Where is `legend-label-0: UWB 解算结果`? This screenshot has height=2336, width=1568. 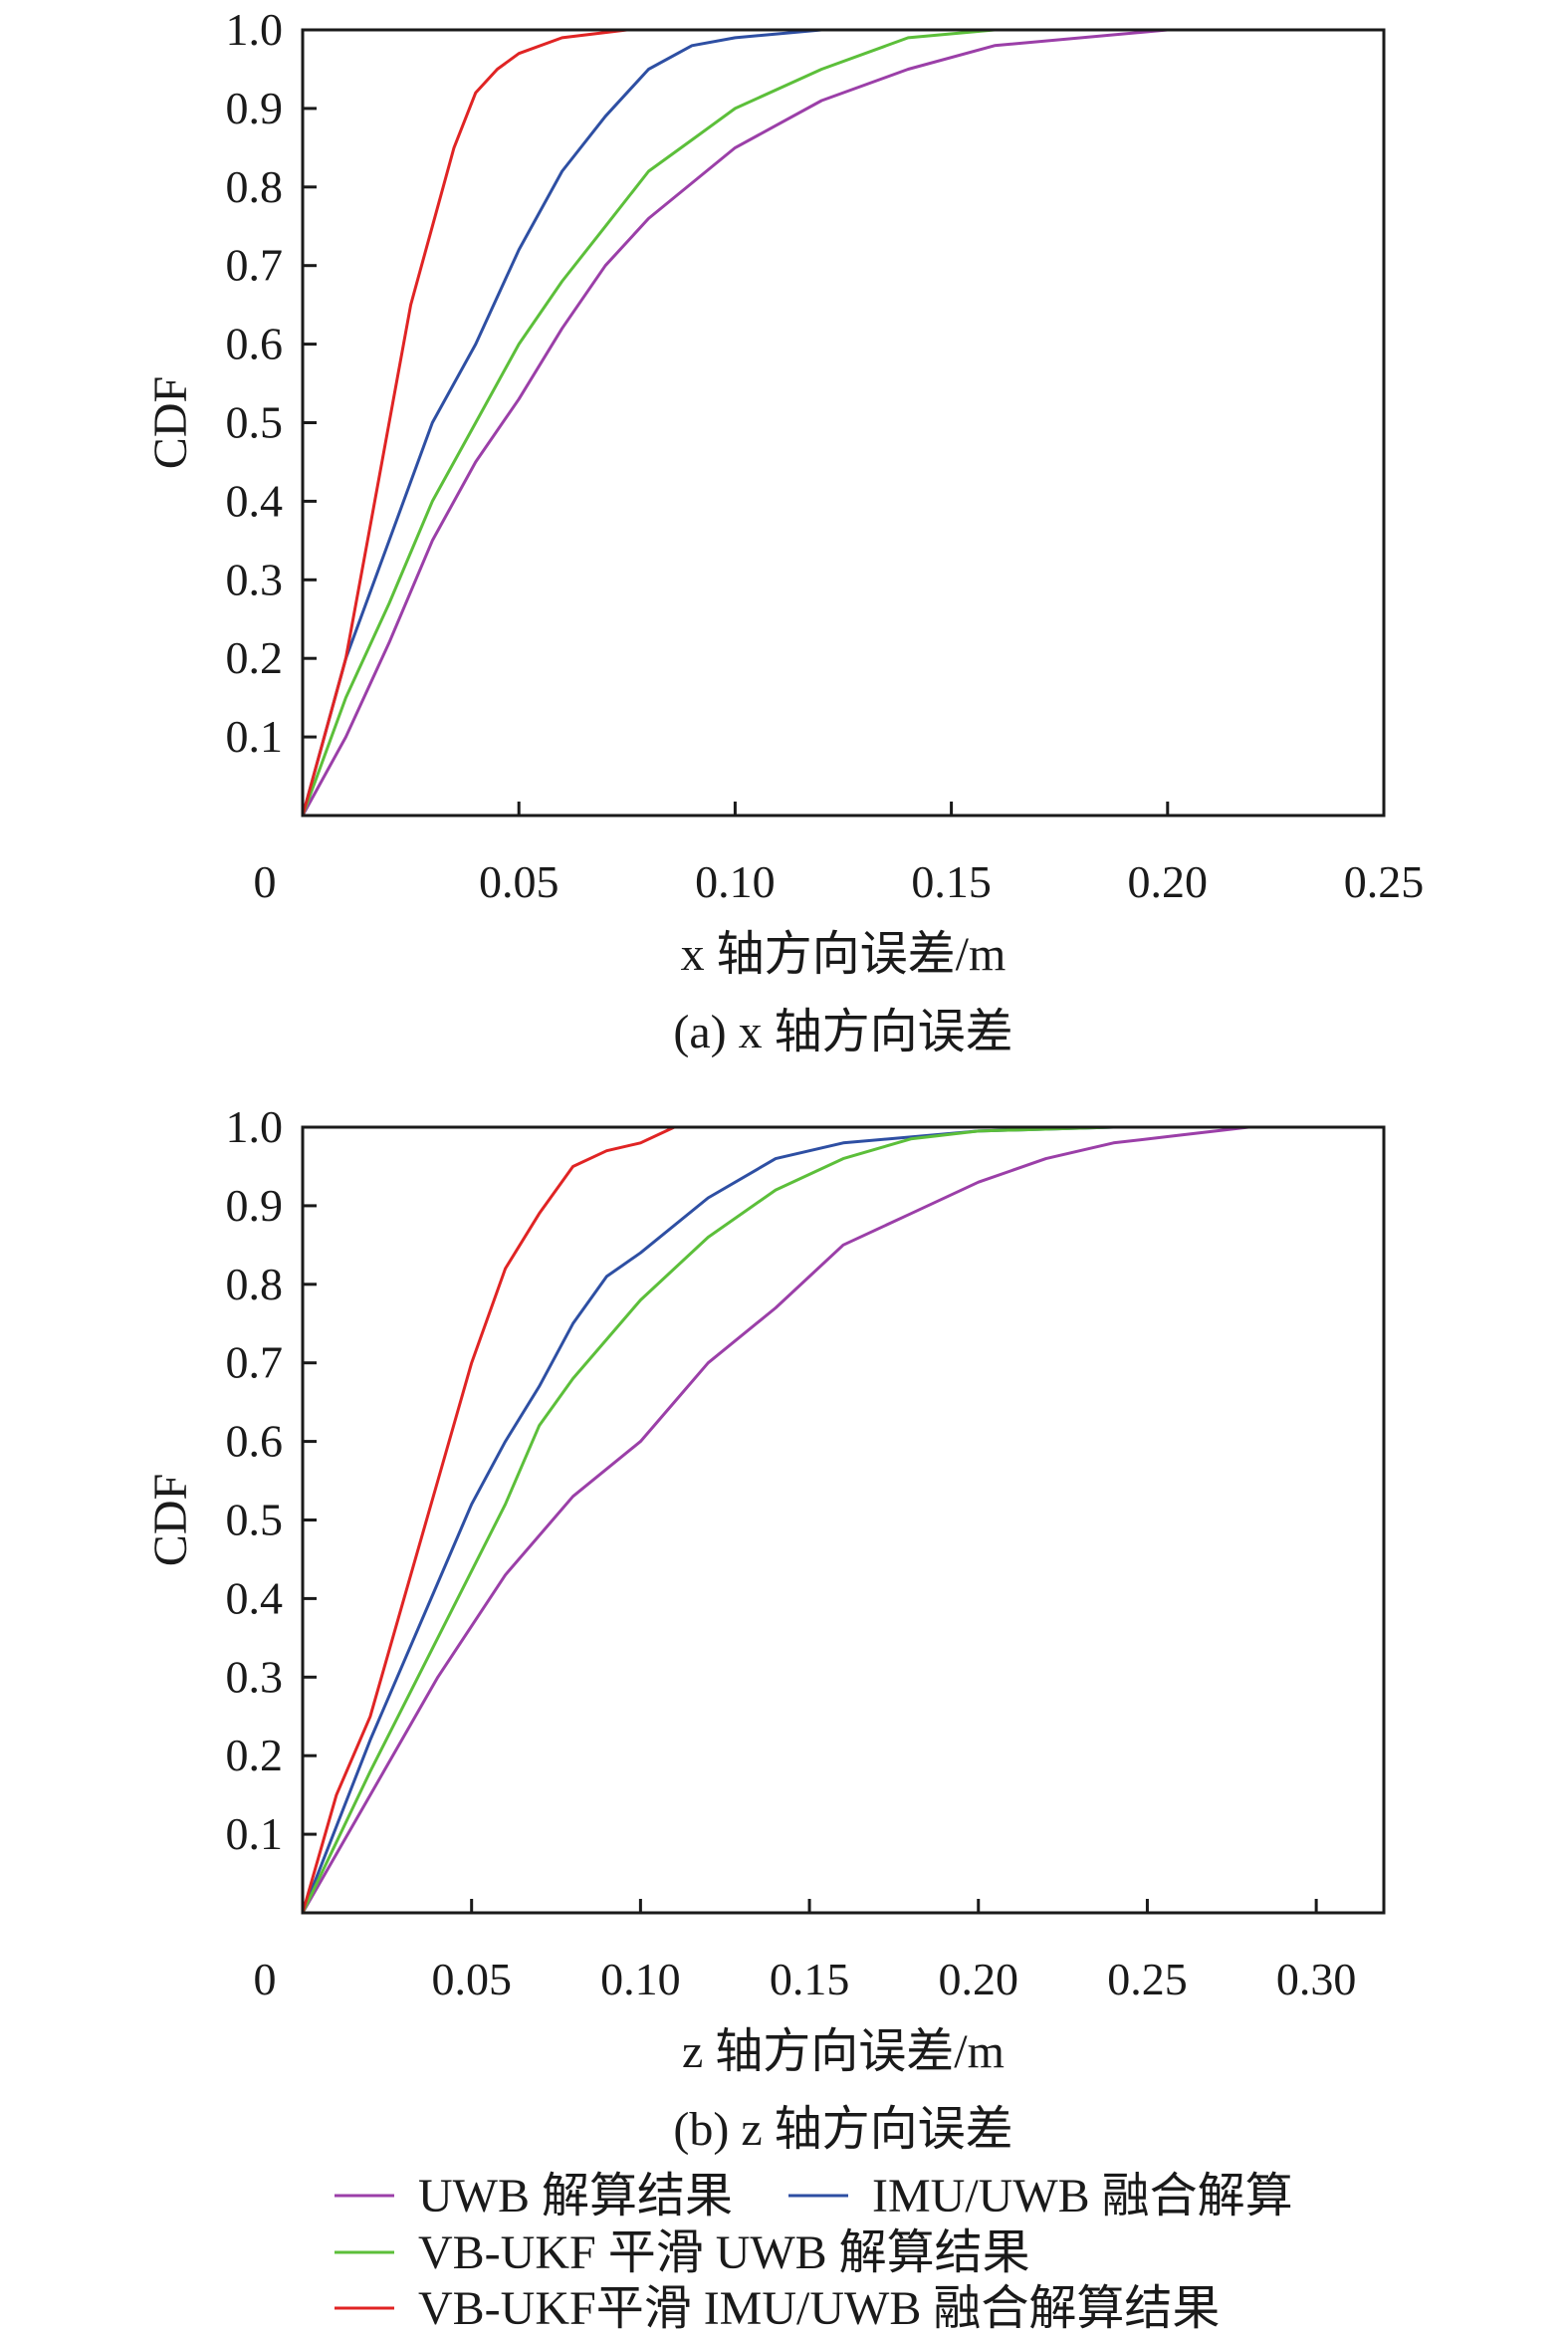
legend-label-0: UWB 解算结果 is located at coordinates (575, 2196).